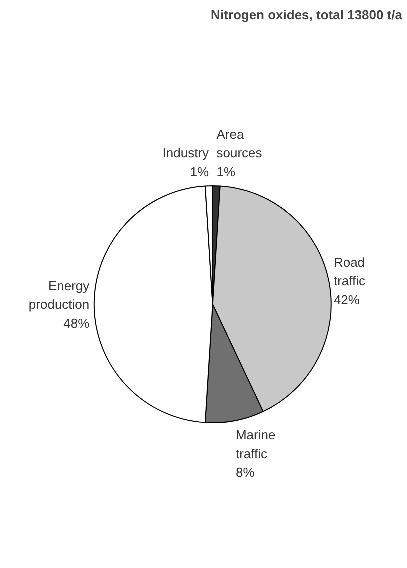  I want to click on slice-label: Marine traffic, so click(256, 445).